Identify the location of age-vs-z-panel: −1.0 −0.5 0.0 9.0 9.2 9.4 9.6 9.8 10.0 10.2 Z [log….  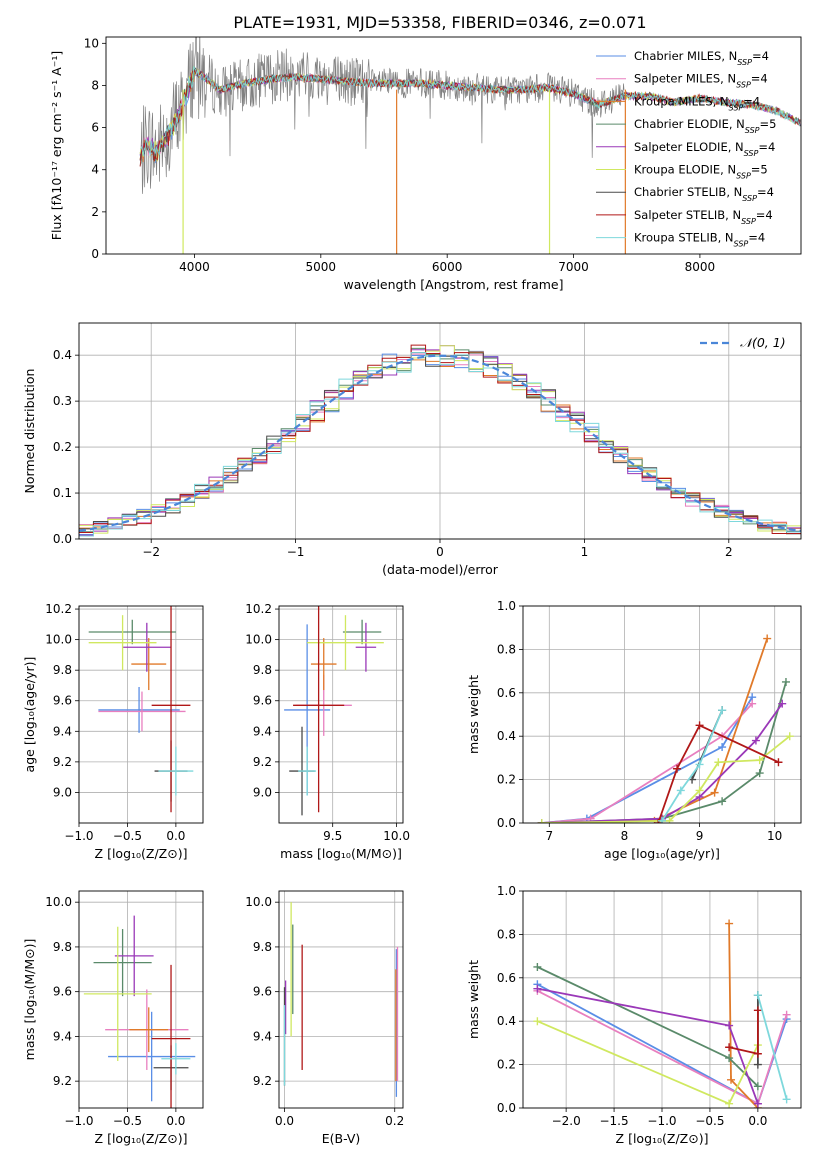
(113, 731).